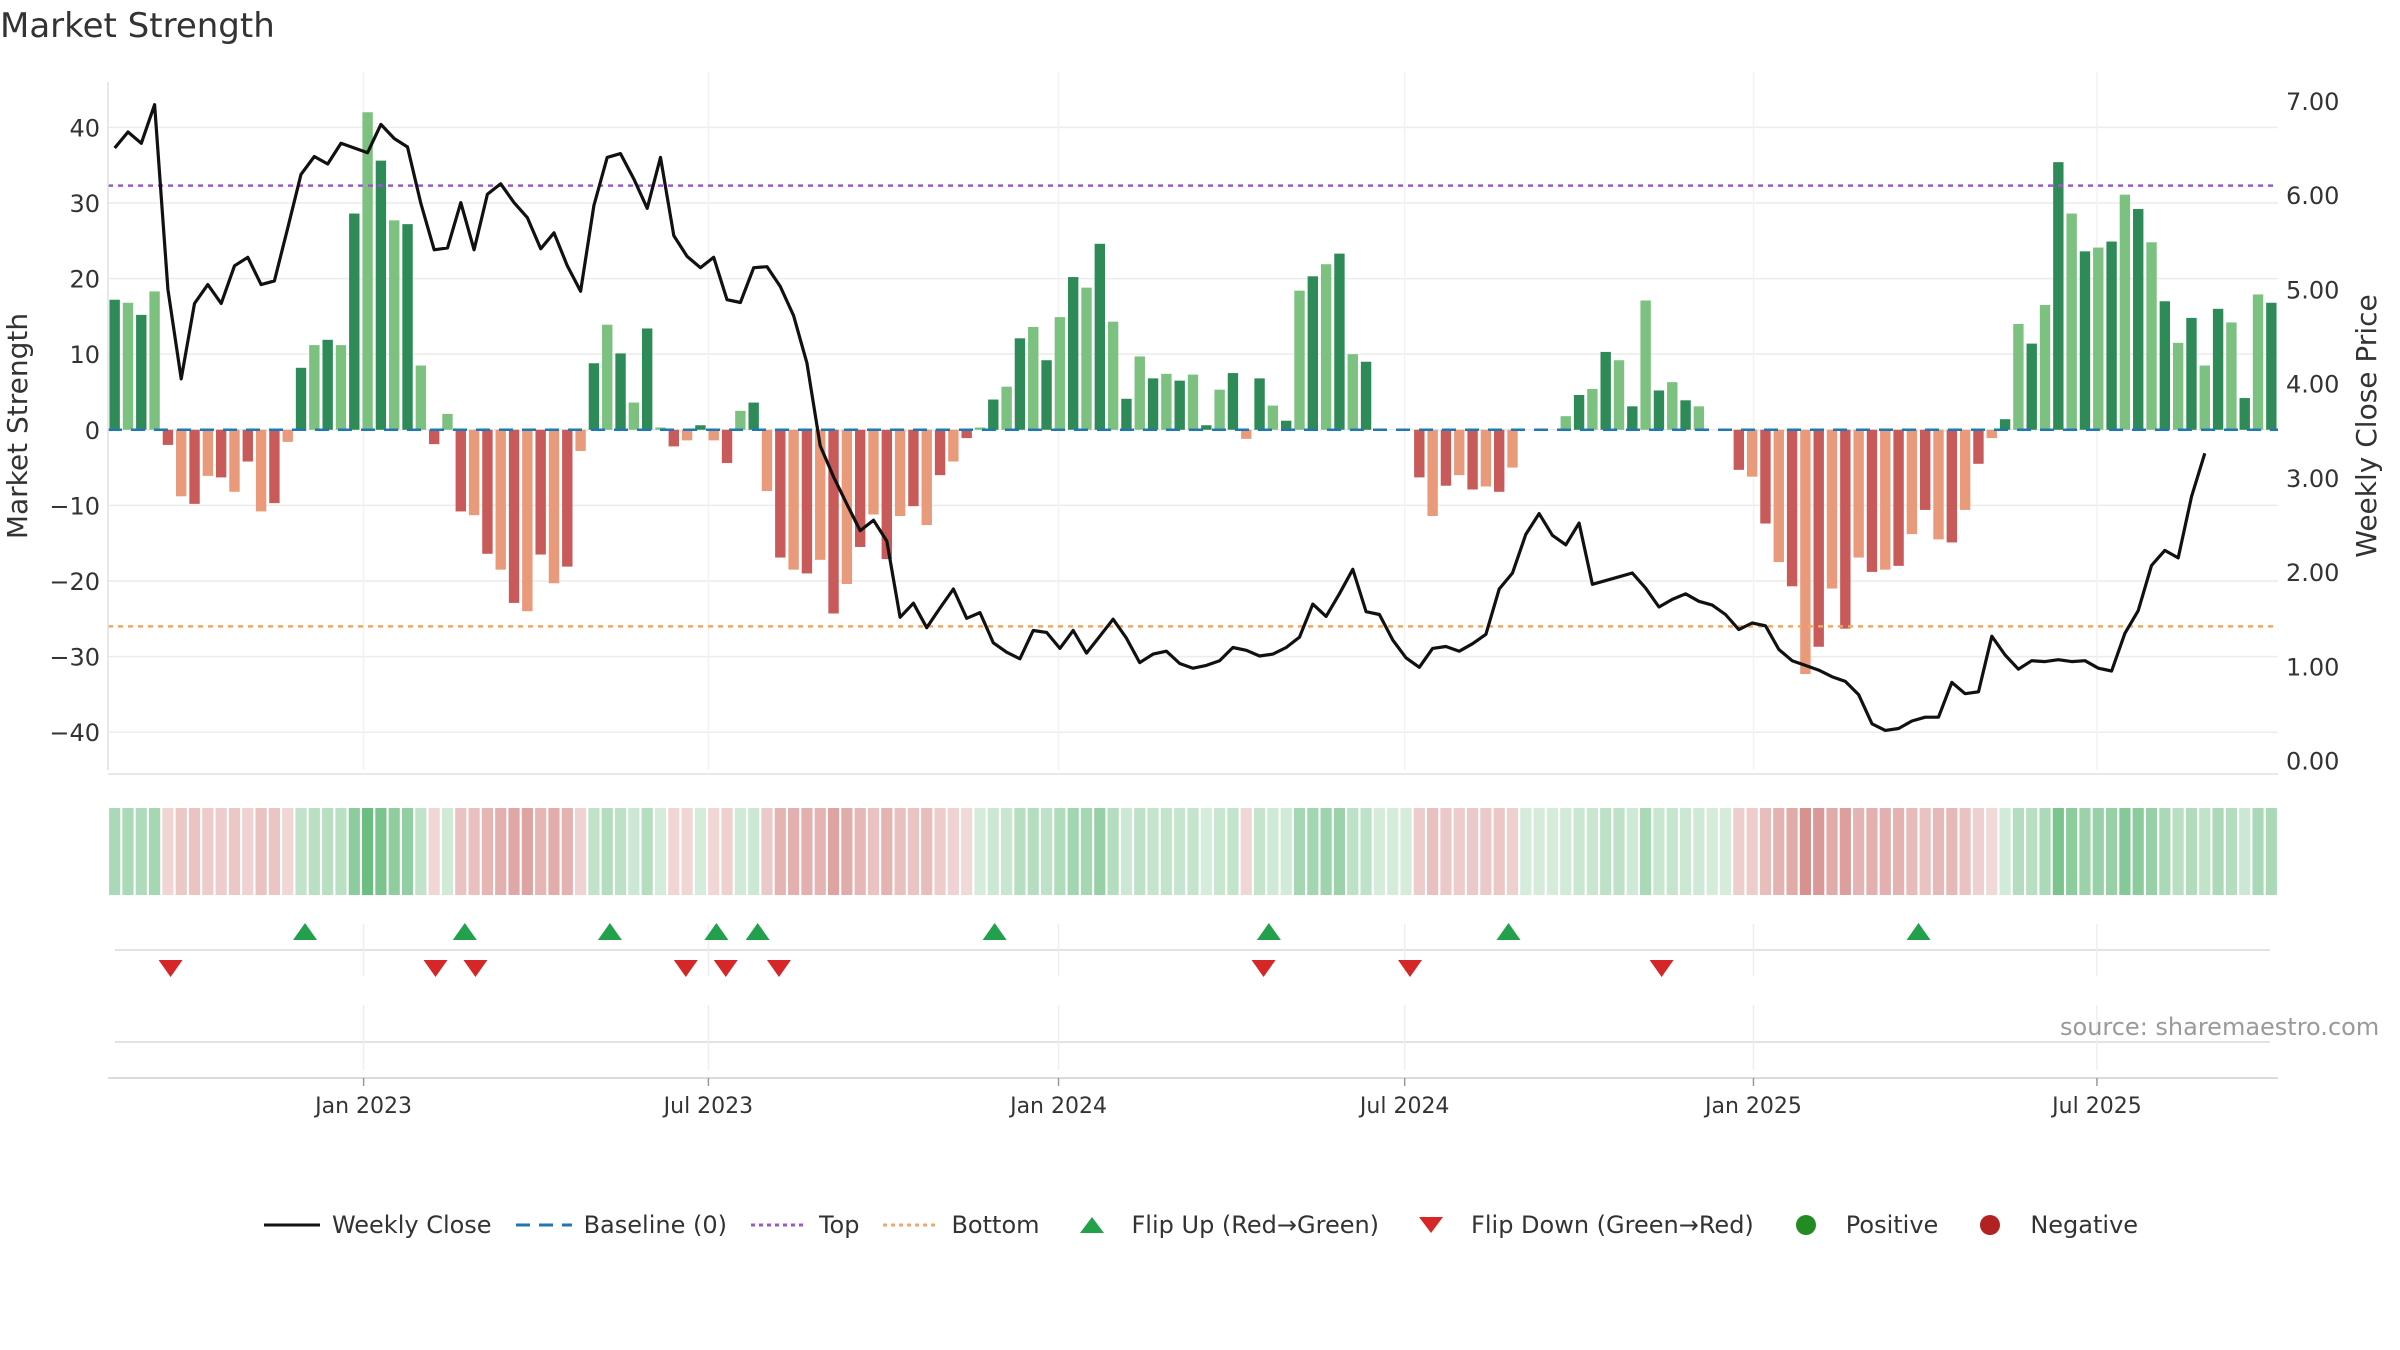 This screenshot has width=2400, height=1350. Describe the element at coordinates (960, 1225) in the screenshot. I see `legend-item: Bottom` at that location.